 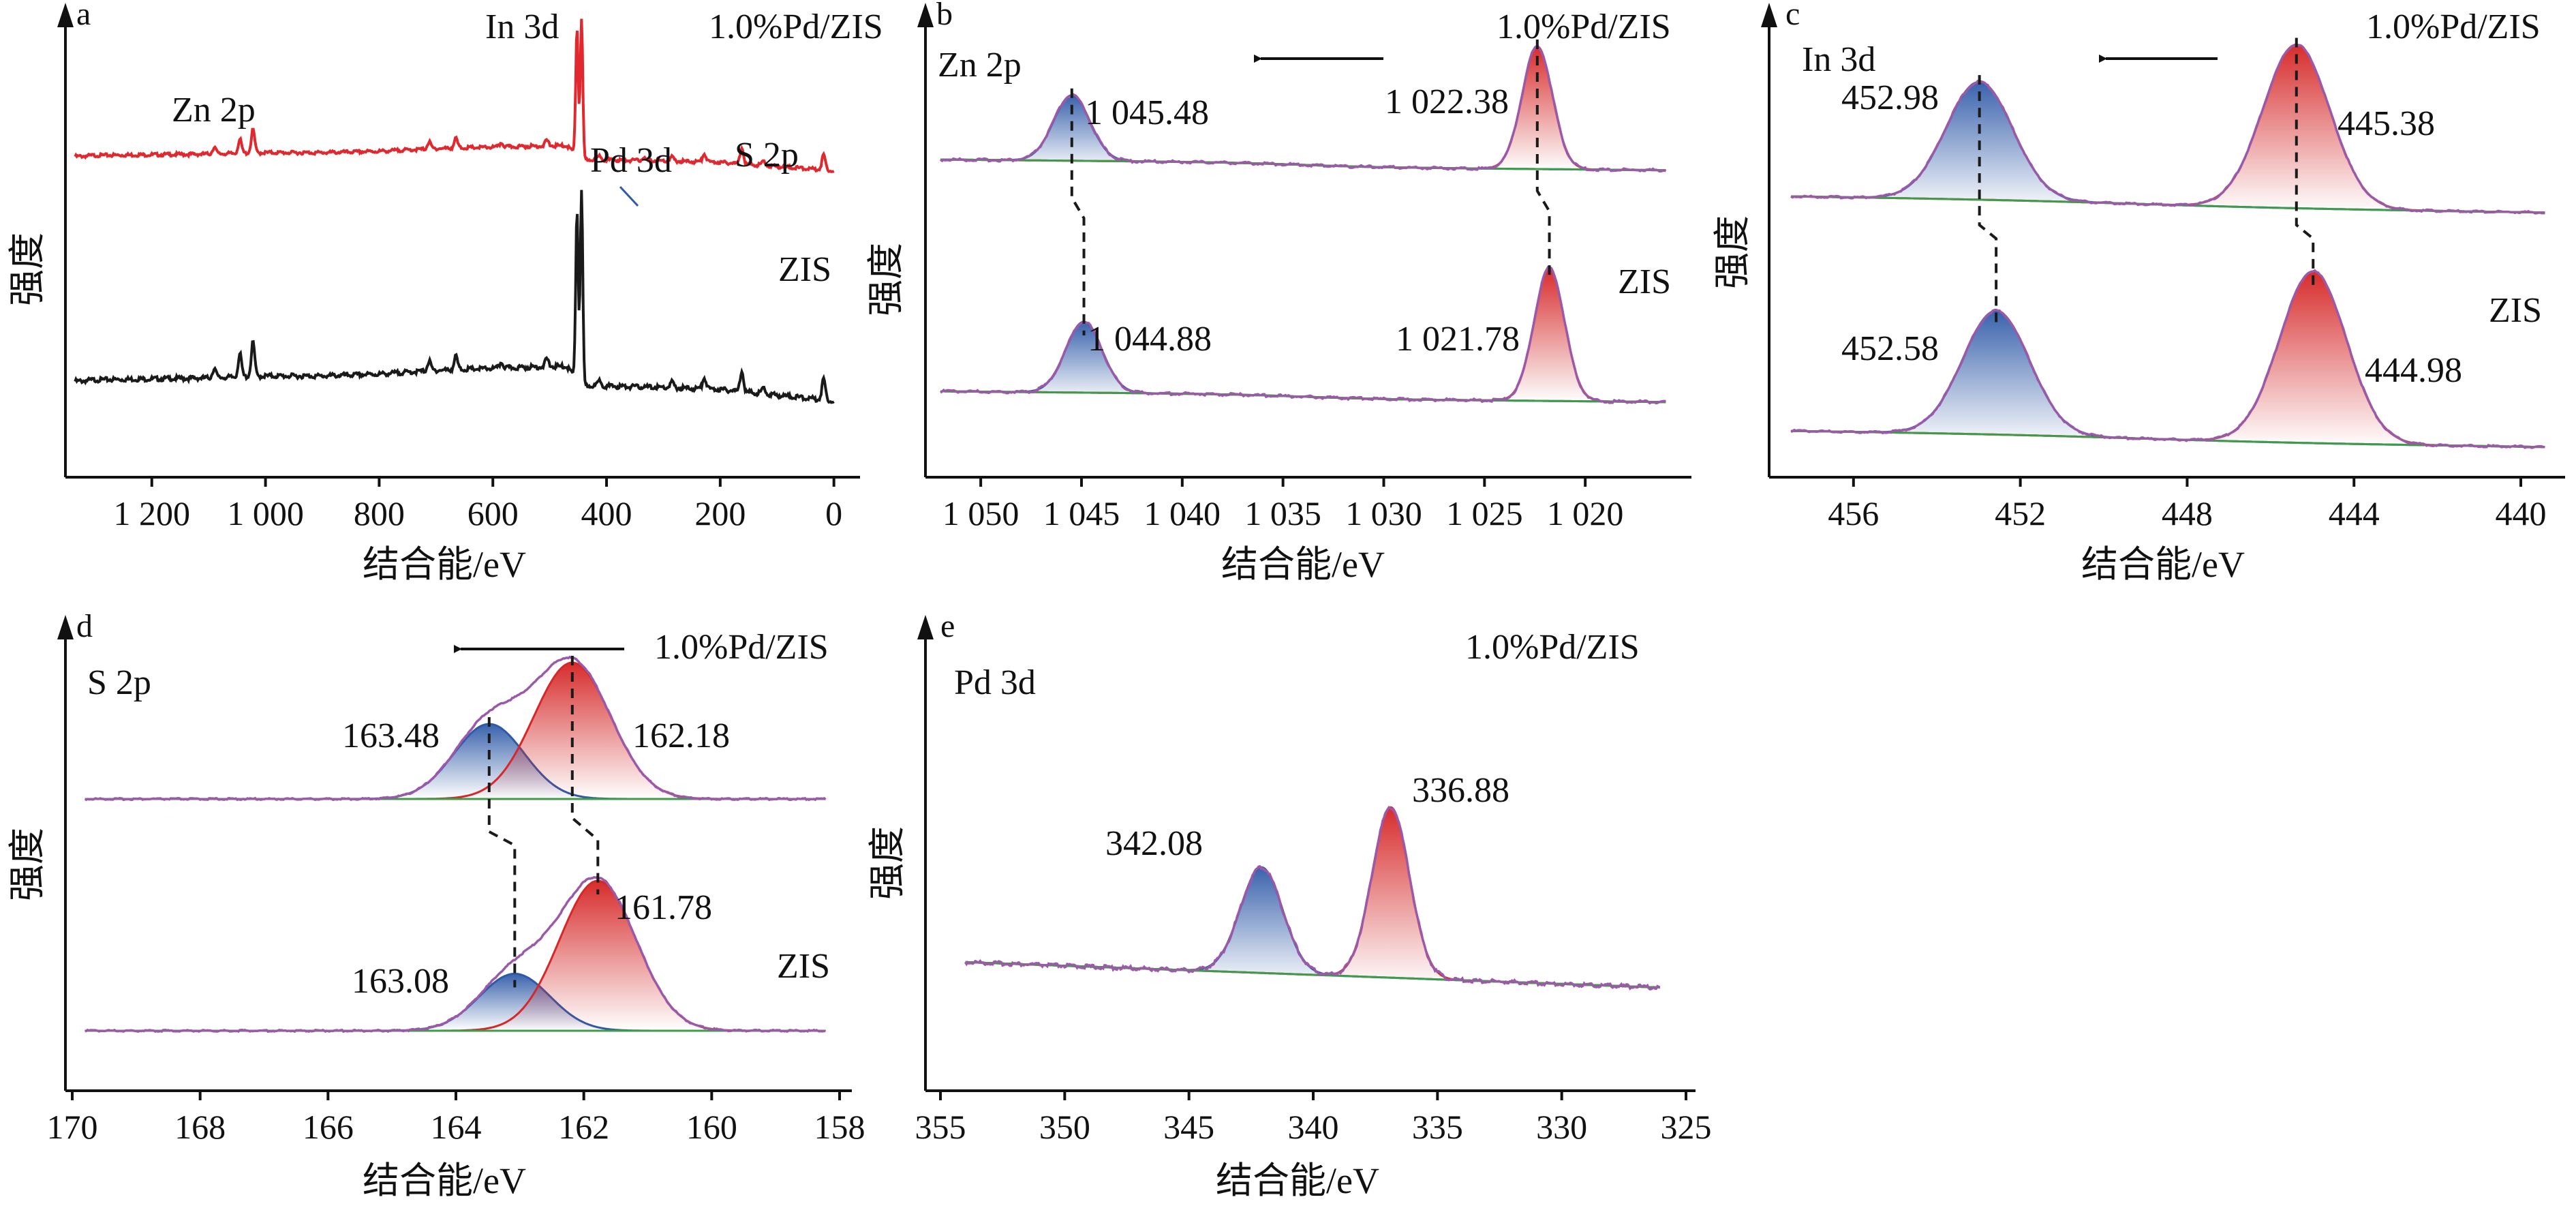 I want to click on panel-e-tick-label: 325, so click(x=1687, y=1127).